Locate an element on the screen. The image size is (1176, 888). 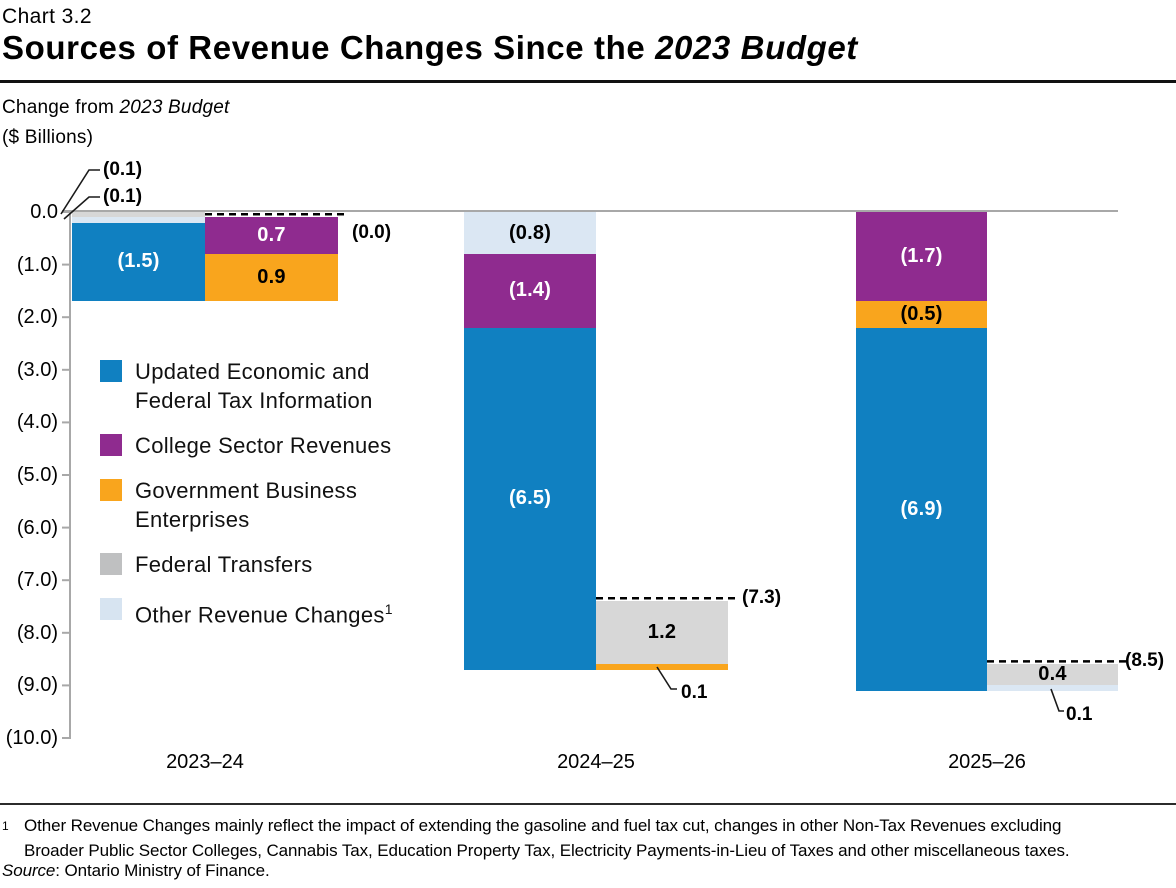
bar-segment-updated: (6.9) is located at coordinates (921, 509).